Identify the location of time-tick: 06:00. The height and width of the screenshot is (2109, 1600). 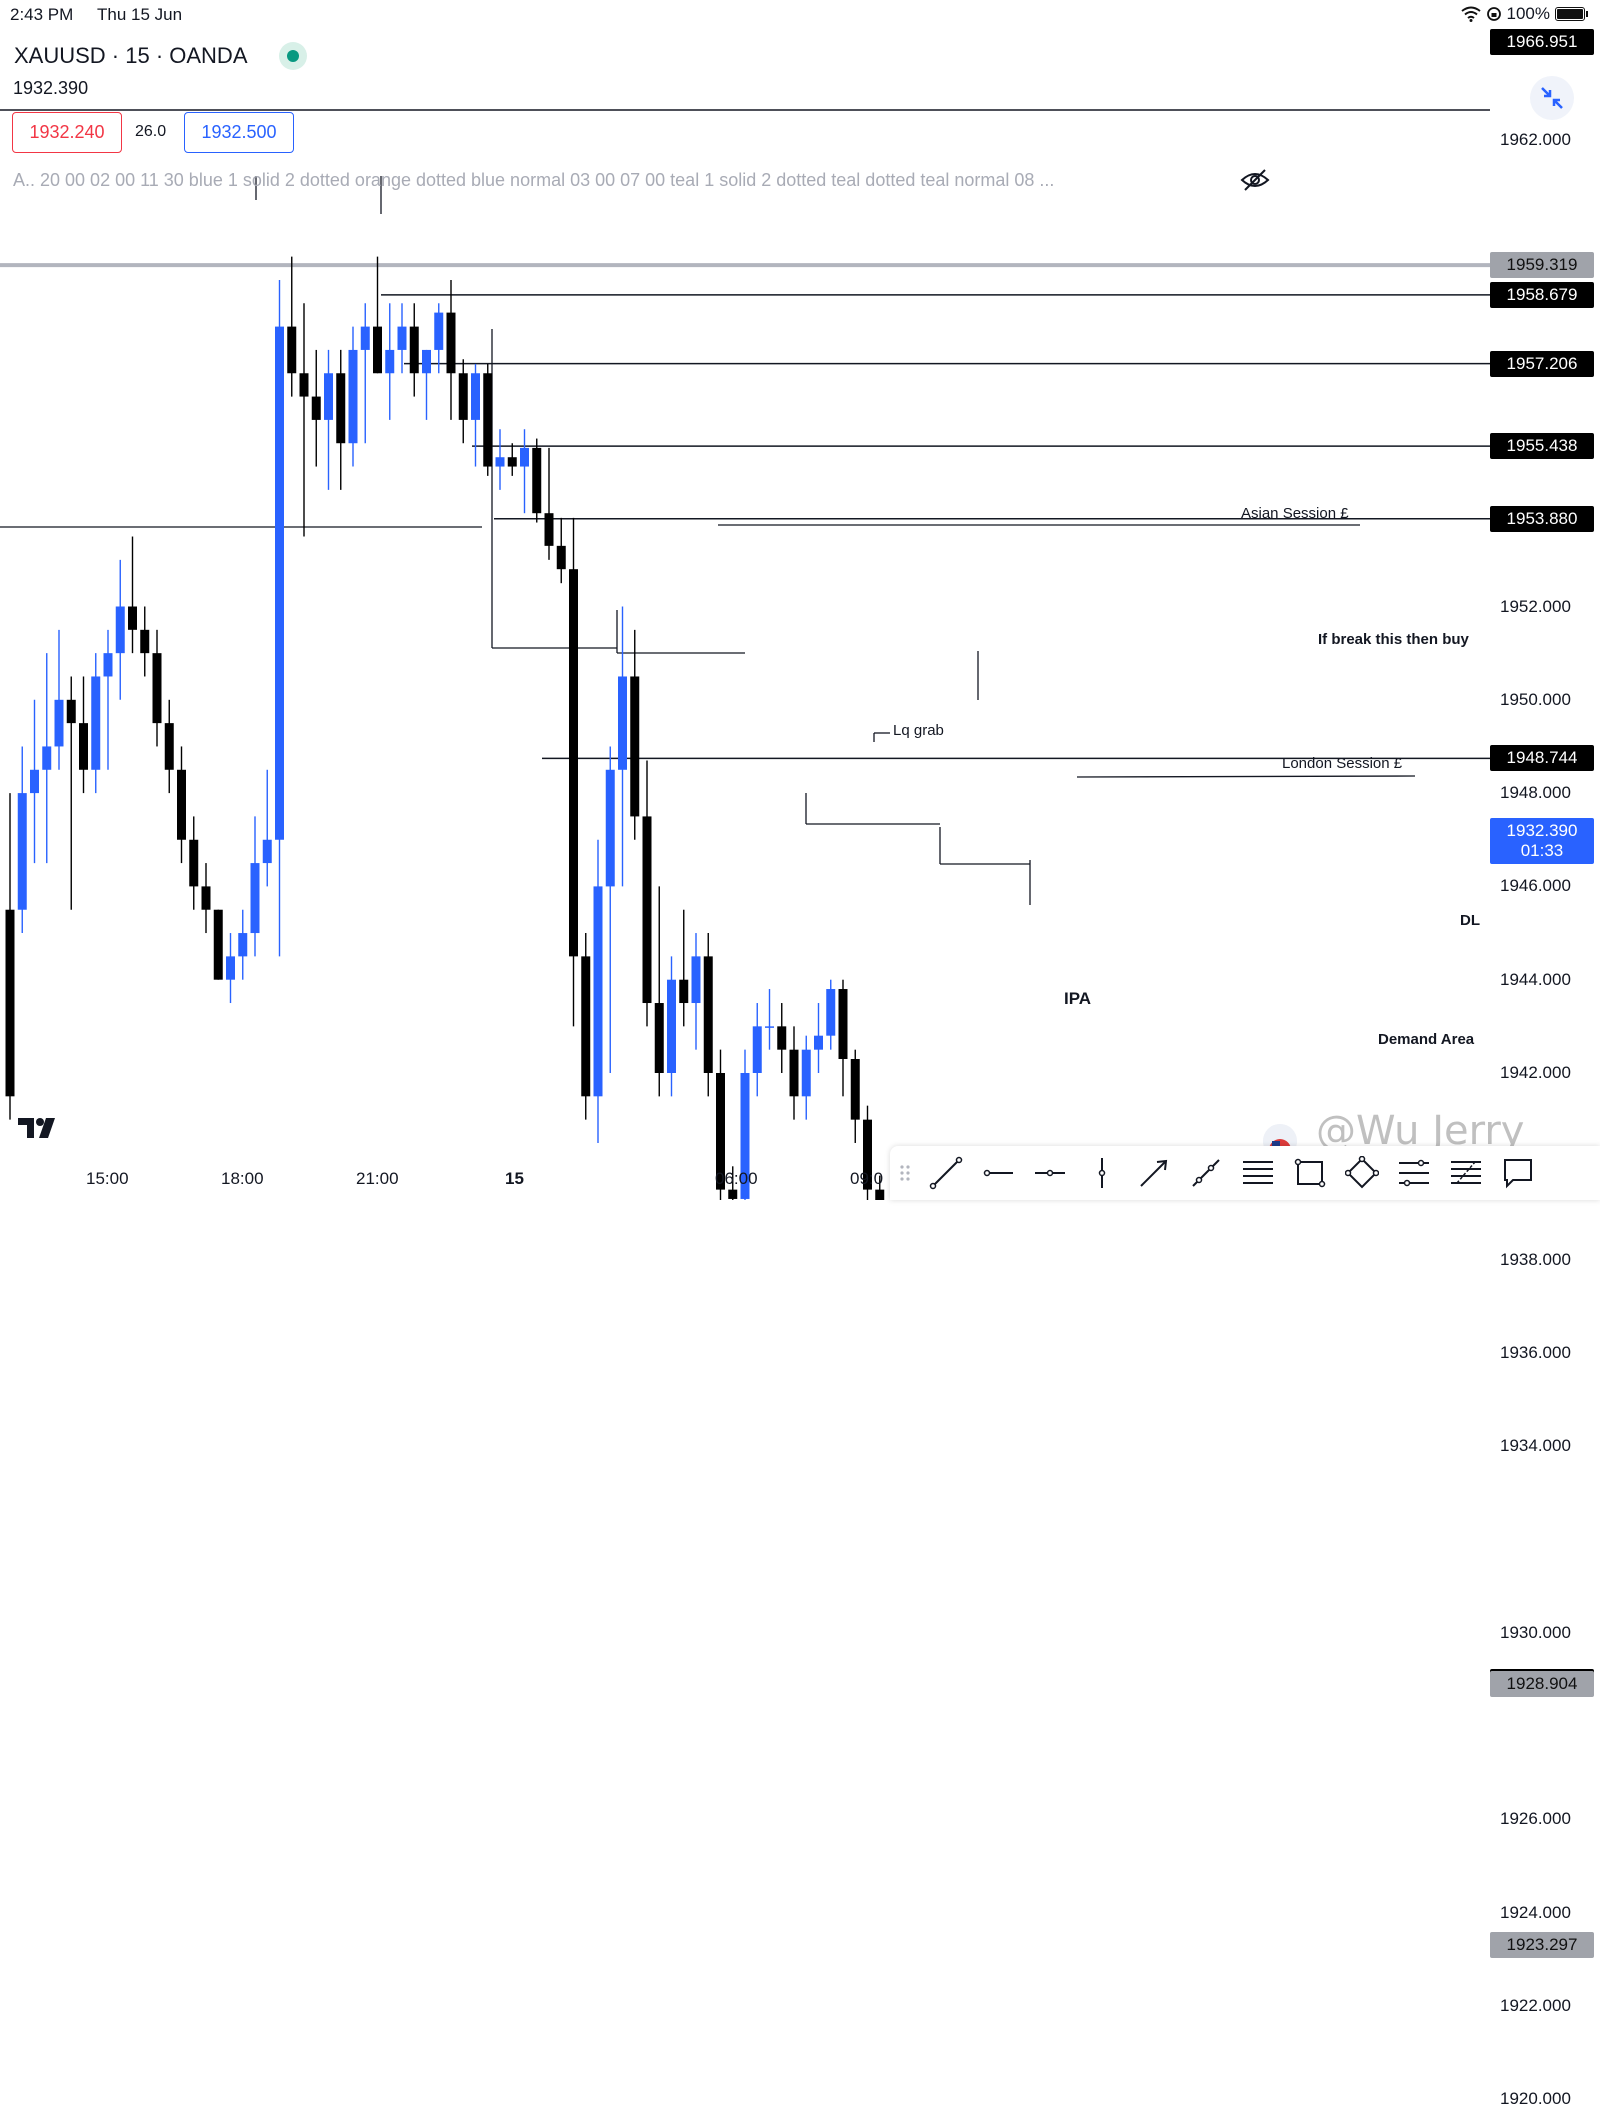
(736, 1178).